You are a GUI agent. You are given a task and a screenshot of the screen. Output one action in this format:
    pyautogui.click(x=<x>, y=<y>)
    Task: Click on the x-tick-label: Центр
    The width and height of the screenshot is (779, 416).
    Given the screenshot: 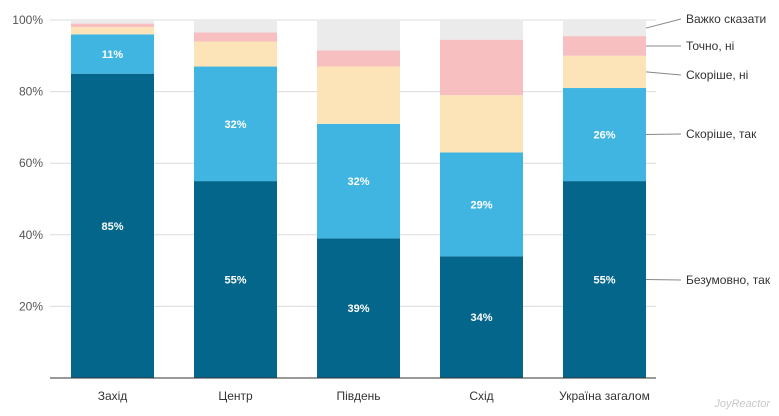 What is the action you would take?
    pyautogui.click(x=235, y=396)
    